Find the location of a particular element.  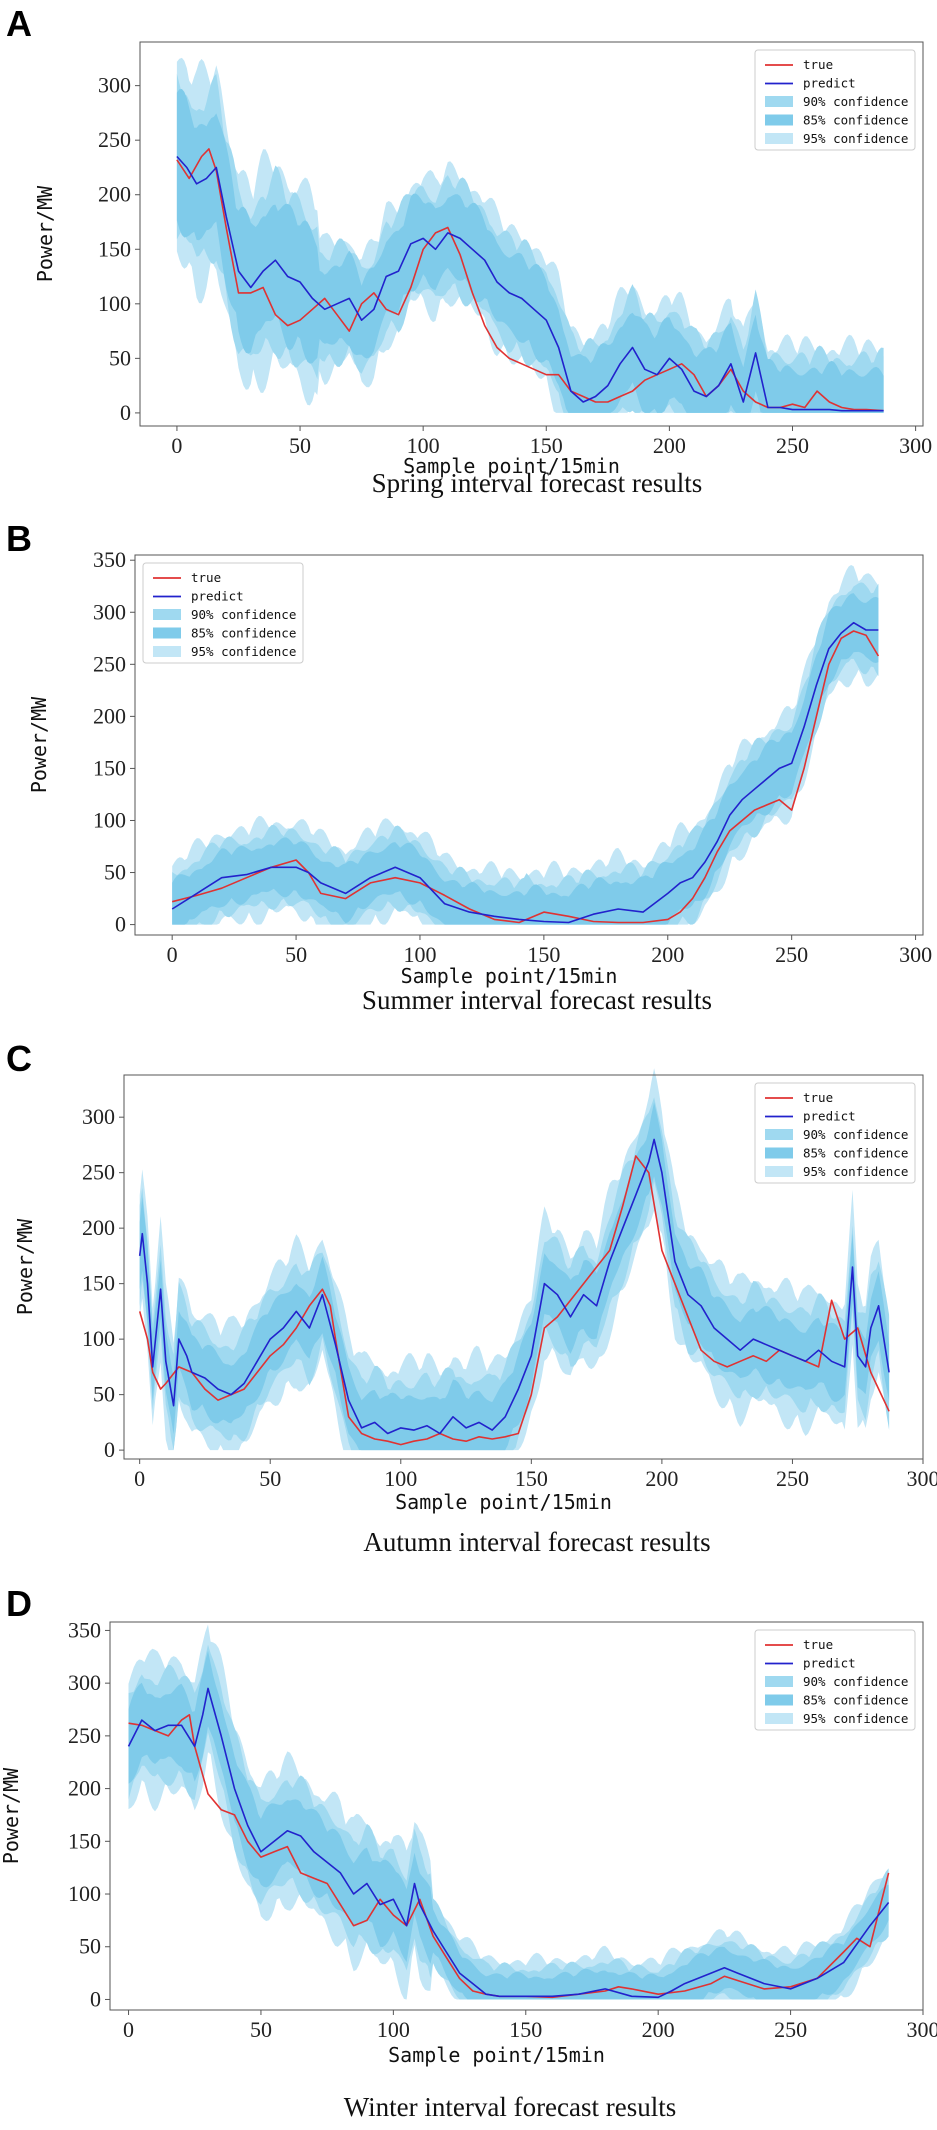

panel-label: D is located at coordinates (19, 1603).